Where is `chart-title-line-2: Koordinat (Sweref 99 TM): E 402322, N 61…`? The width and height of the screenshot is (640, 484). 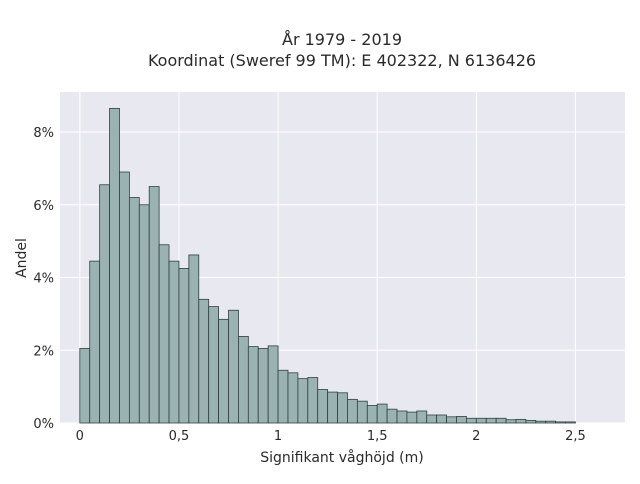 chart-title-line-2: Koordinat (Sweref 99 TM): E 402322, N 61… is located at coordinates (342, 60).